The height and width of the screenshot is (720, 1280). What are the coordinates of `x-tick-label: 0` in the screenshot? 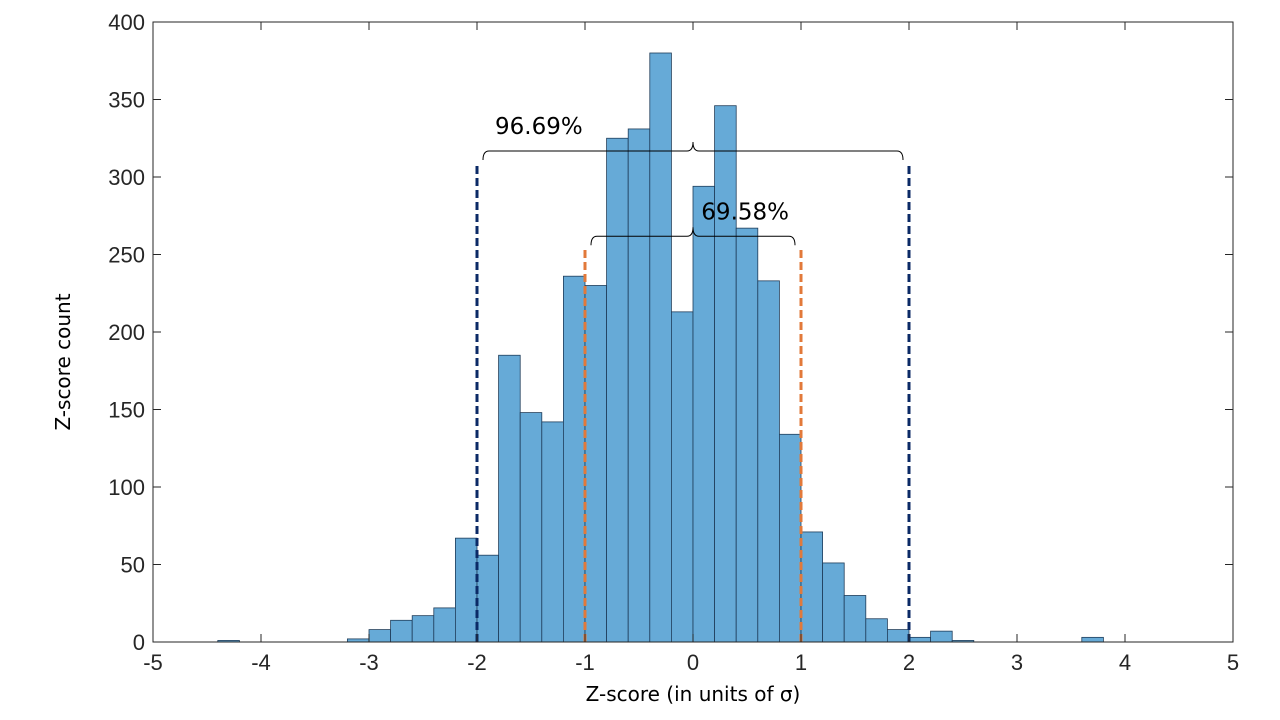 It's located at (693, 662).